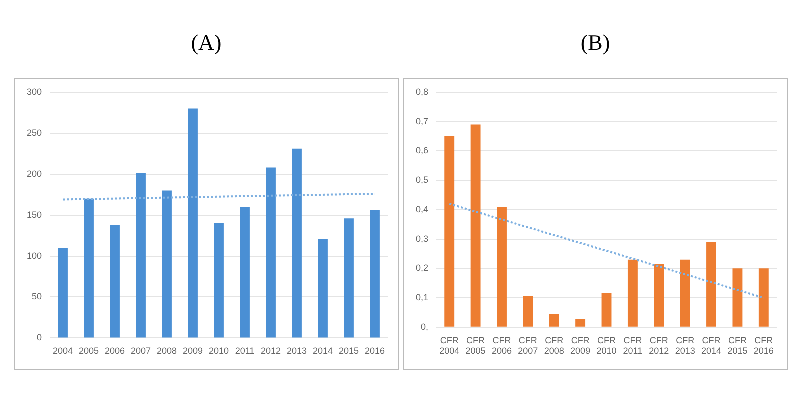 This screenshot has width=794, height=402. I want to click on x-tick-label: 2012, so click(271, 351).